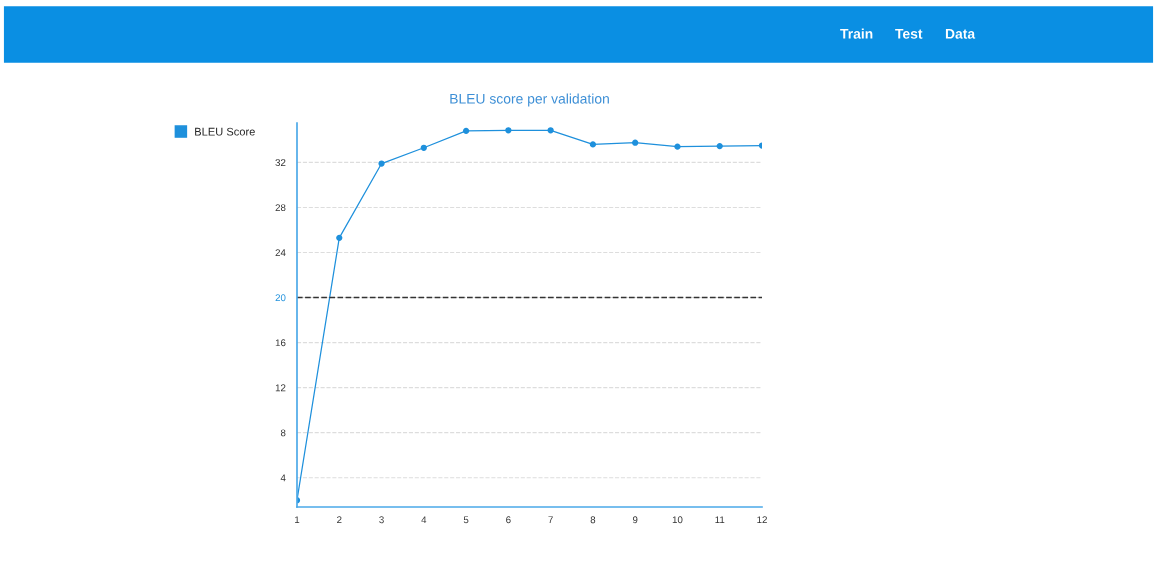 Image resolution: width=1157 pixels, height=567 pixels. I want to click on text: Test, so click(909, 34).